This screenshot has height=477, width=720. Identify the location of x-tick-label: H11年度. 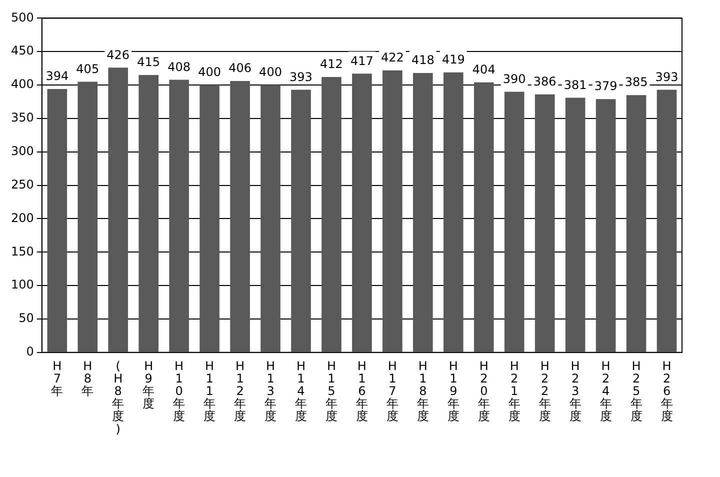
(210, 391).